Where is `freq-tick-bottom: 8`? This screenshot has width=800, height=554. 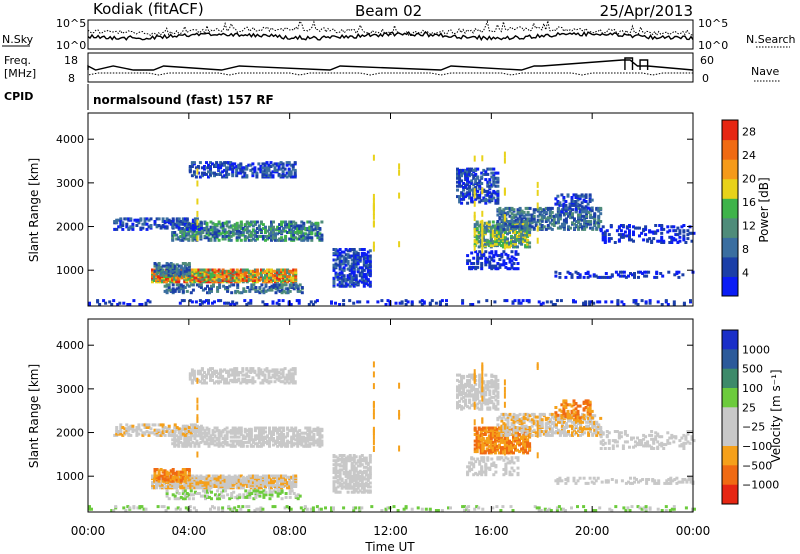 freq-tick-bottom: 8 is located at coordinates (71, 78).